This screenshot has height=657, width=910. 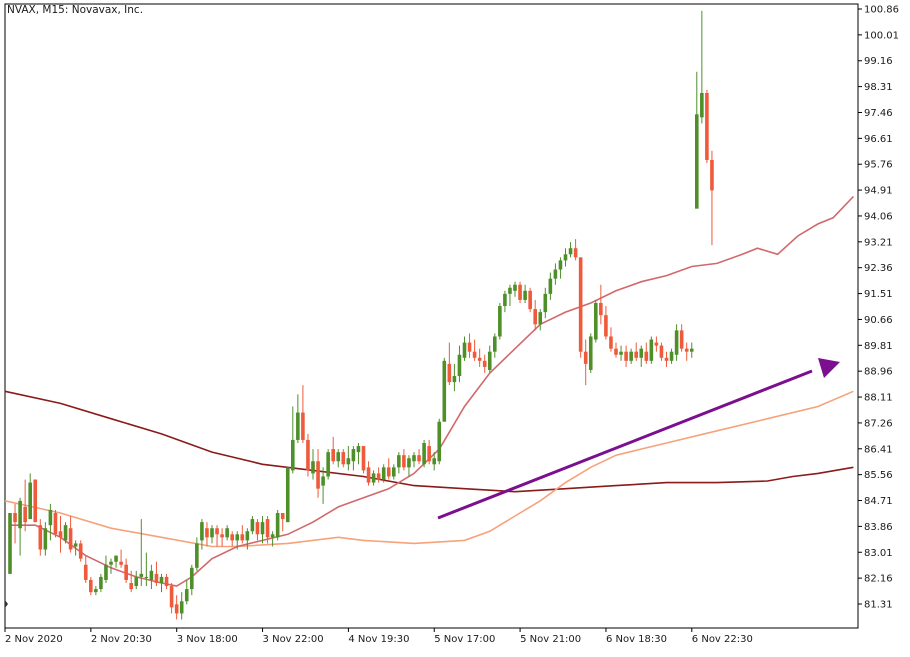 What do you see at coordinates (6, 604) in the screenshot?
I see `start-marker-icon` at bounding box center [6, 604].